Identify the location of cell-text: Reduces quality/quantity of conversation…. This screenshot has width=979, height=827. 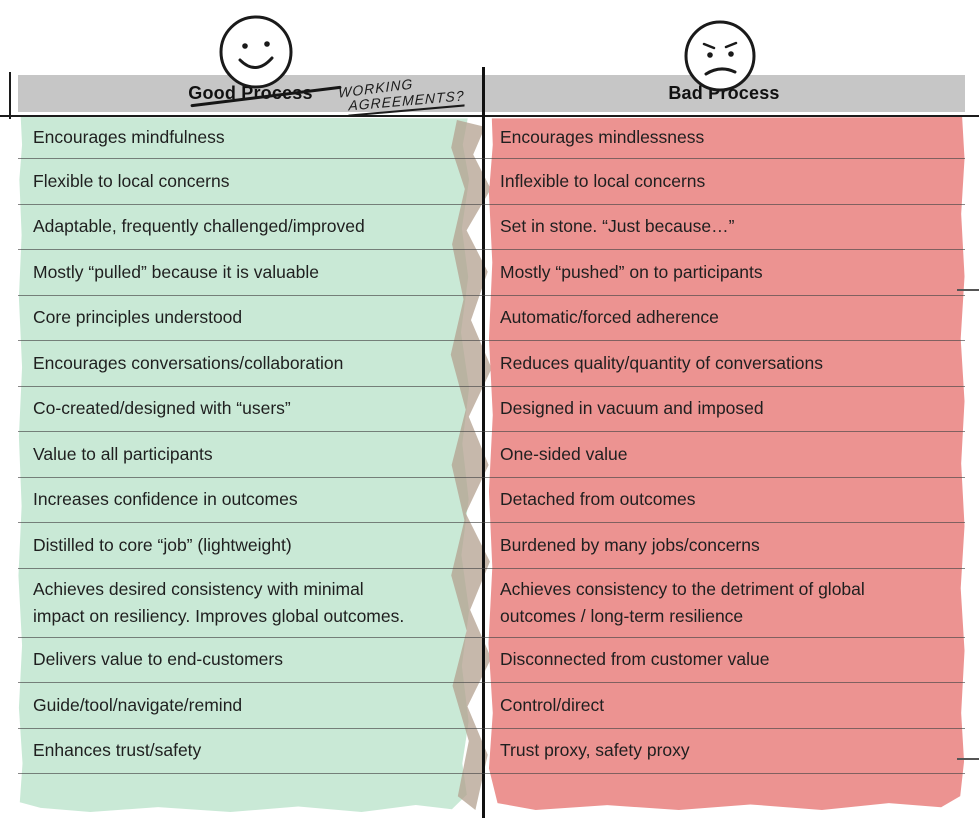
(661, 362).